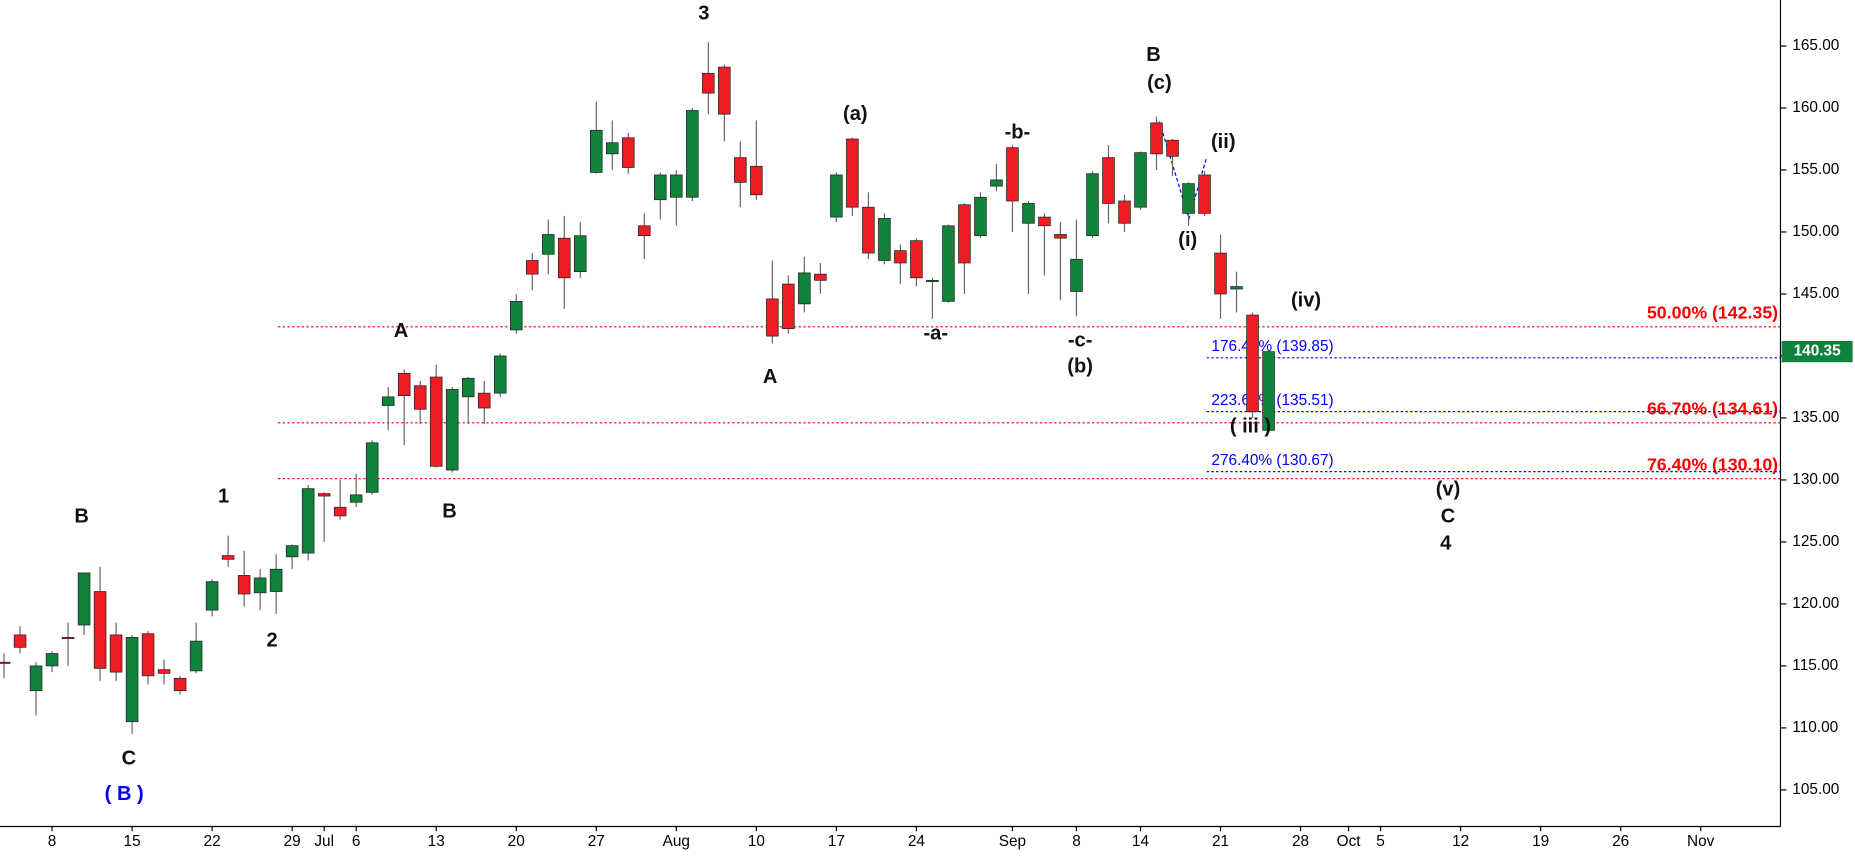 This screenshot has height=856, width=1855. I want to click on x-tick-label: 13, so click(436, 841).